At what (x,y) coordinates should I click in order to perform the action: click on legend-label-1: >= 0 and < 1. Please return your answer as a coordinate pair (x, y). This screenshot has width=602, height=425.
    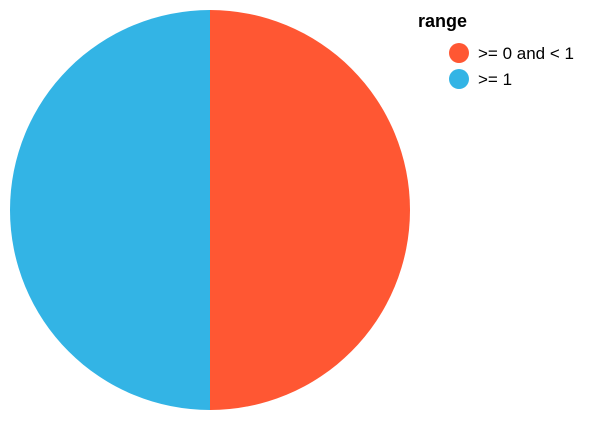
    Looking at the image, I should click on (526, 53).